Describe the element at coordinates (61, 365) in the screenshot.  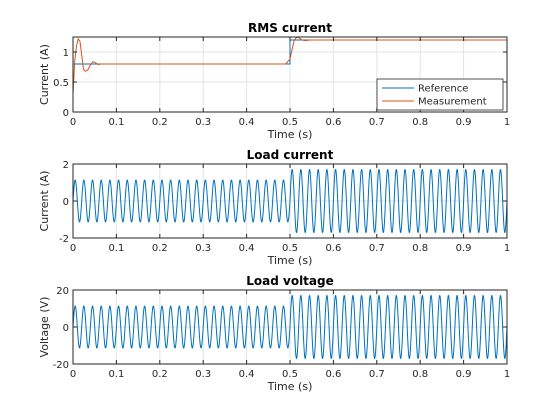
I see `y-tick-label: -20` at that location.